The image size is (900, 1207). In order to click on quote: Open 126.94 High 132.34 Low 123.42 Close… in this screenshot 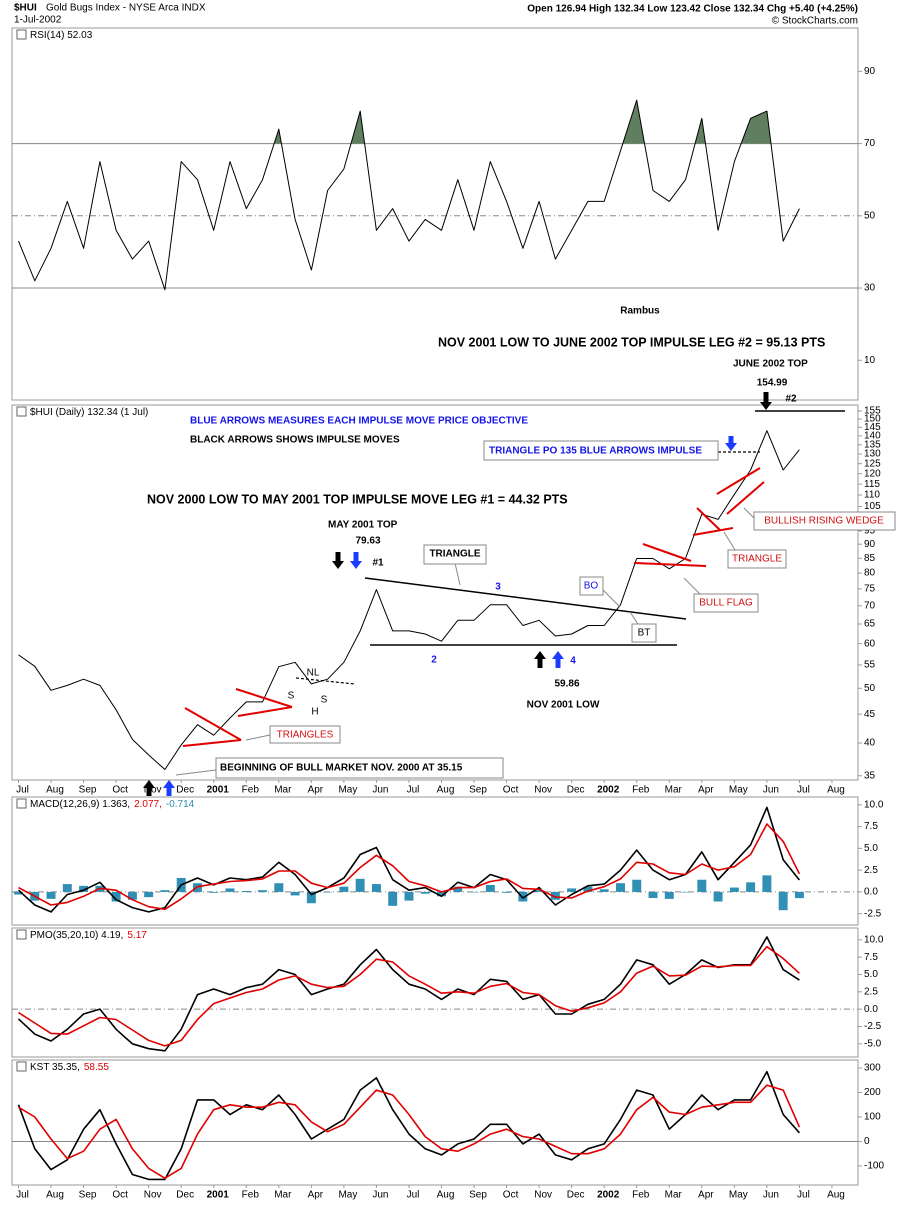, I will do `click(692, 9)`.